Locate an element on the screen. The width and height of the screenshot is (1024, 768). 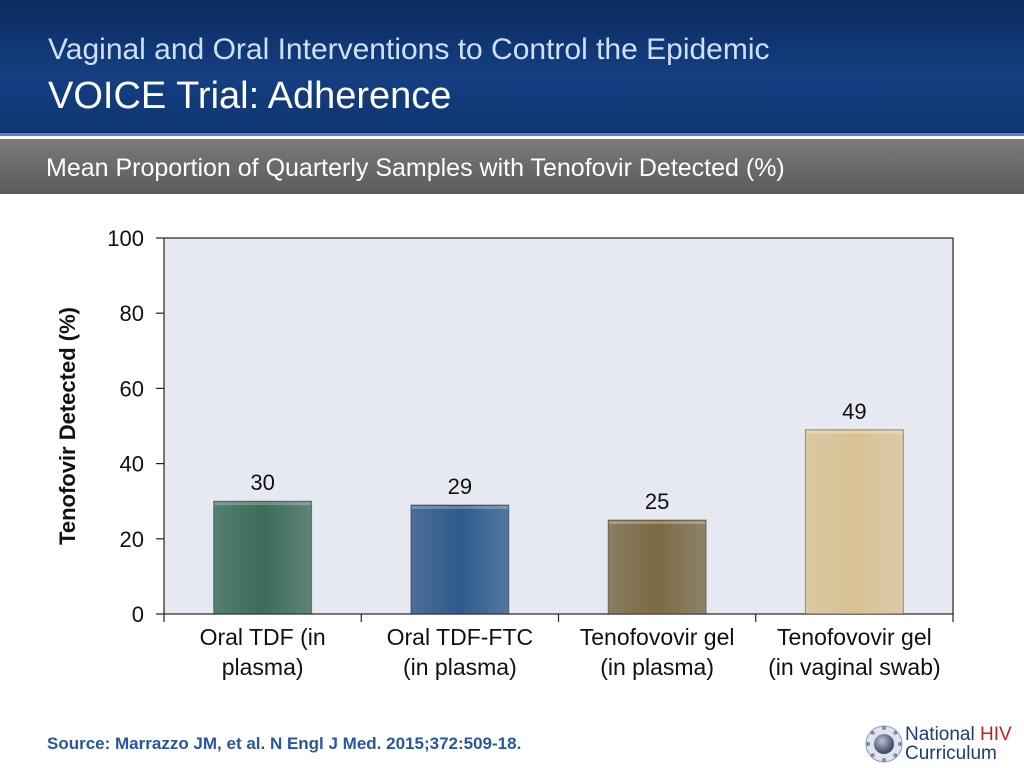
data-label: 29 is located at coordinates (460, 486).